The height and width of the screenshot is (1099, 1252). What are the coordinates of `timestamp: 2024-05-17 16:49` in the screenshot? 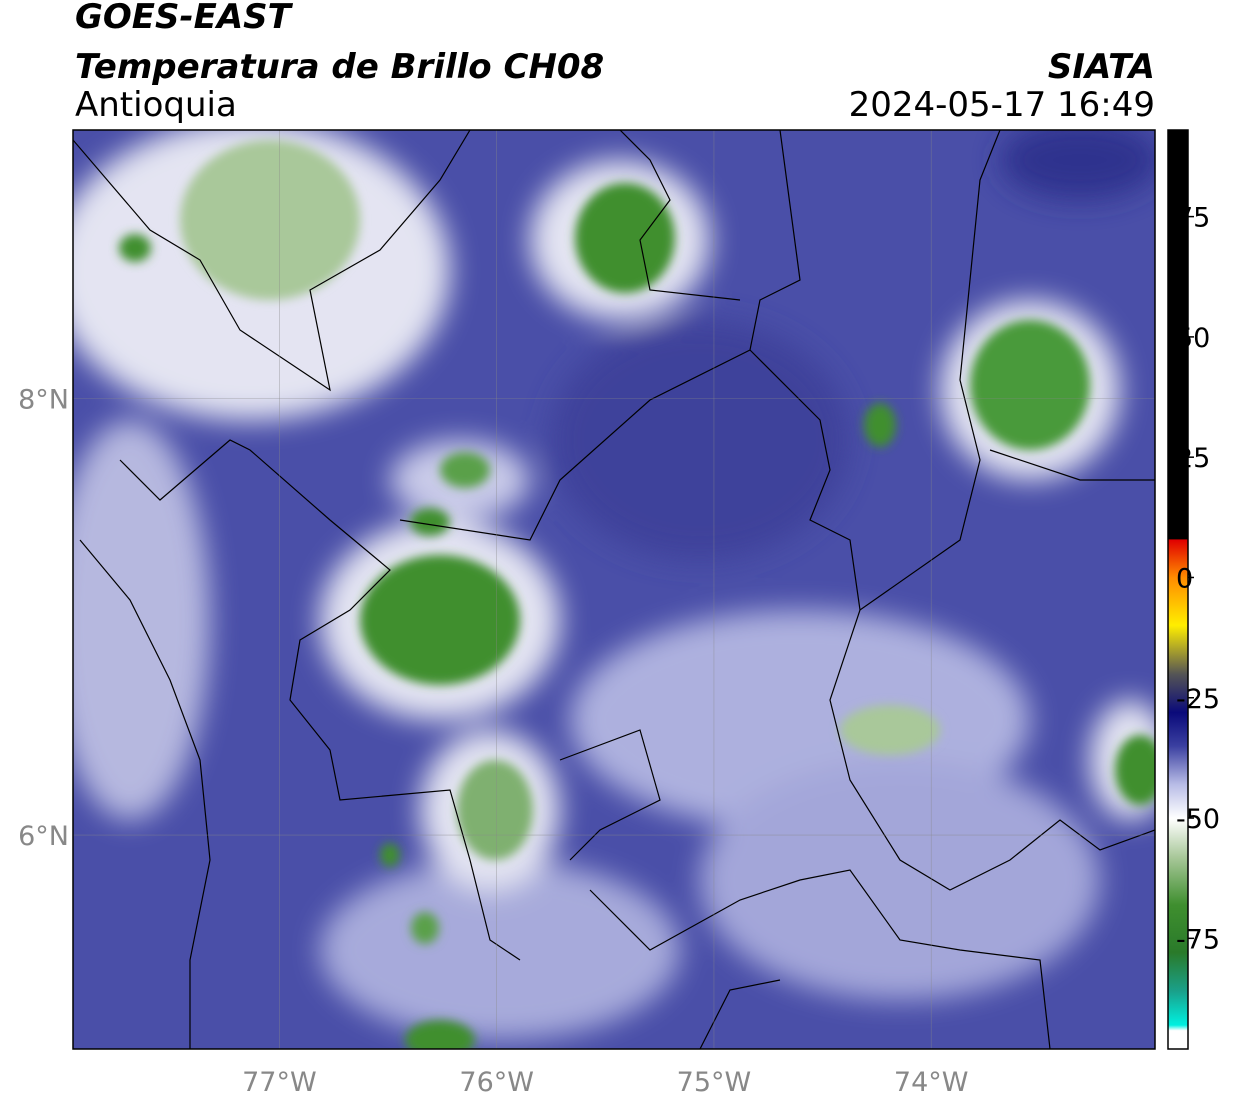 It's located at (1002, 105).